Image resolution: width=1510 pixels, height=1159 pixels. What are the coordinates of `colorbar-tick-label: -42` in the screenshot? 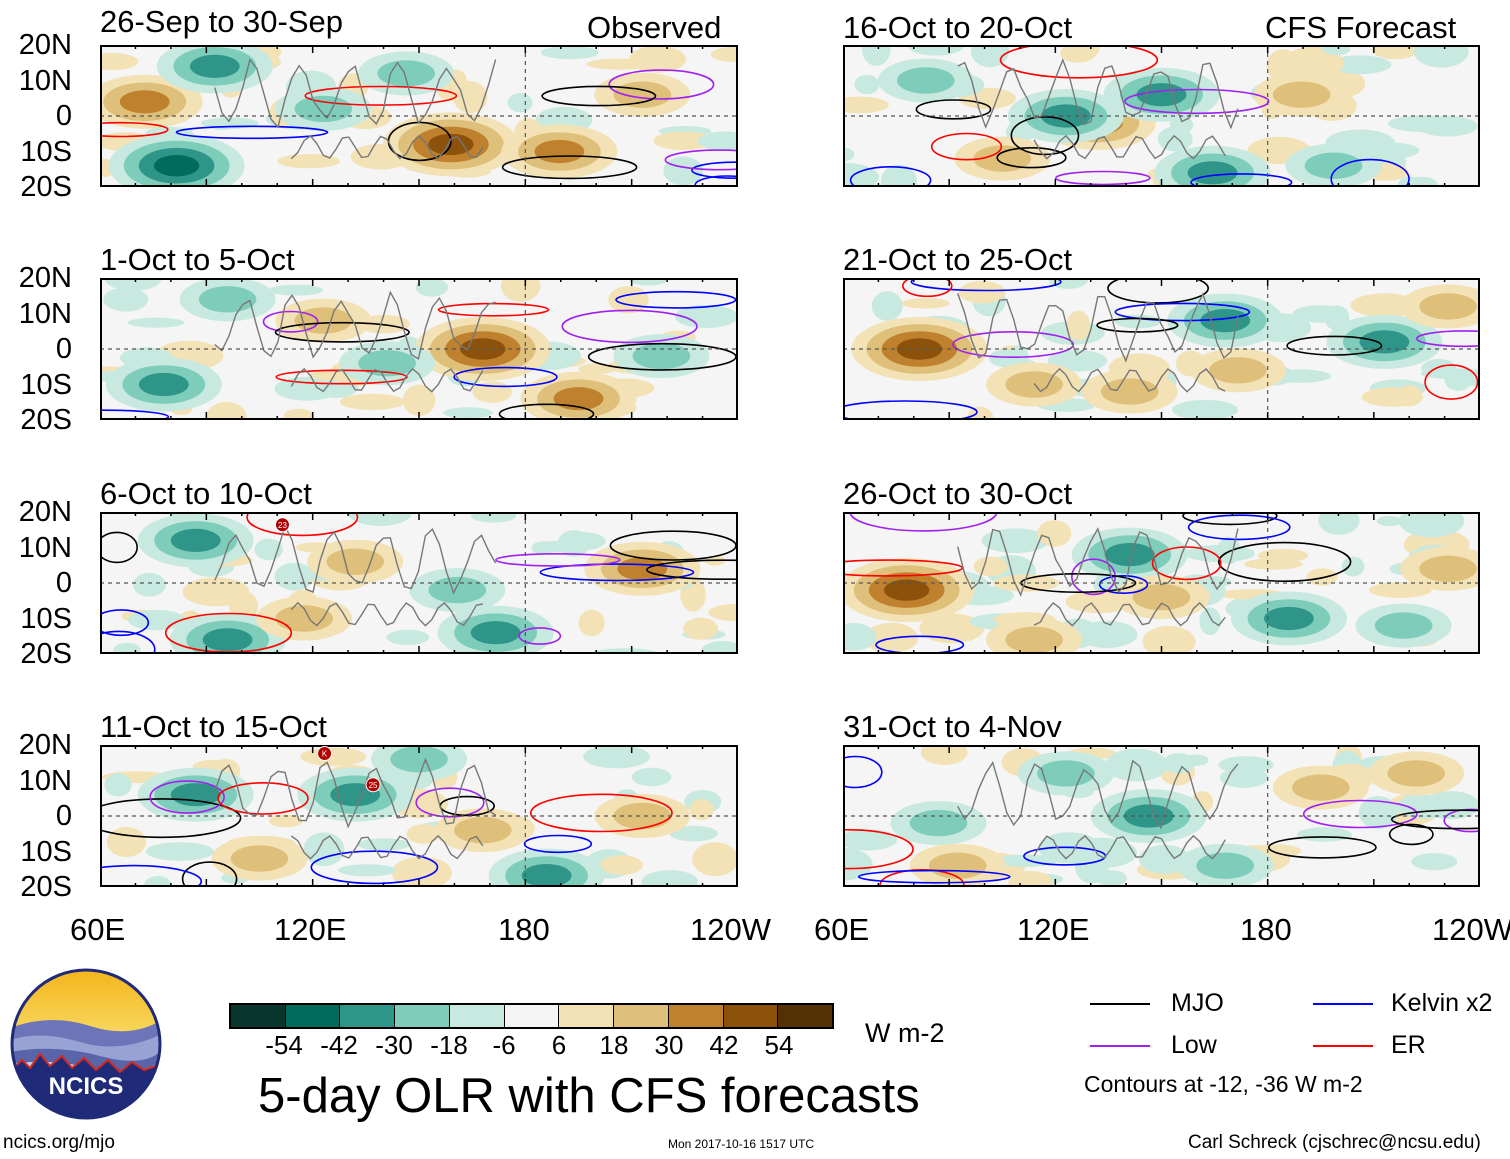 It's located at (339, 1045).